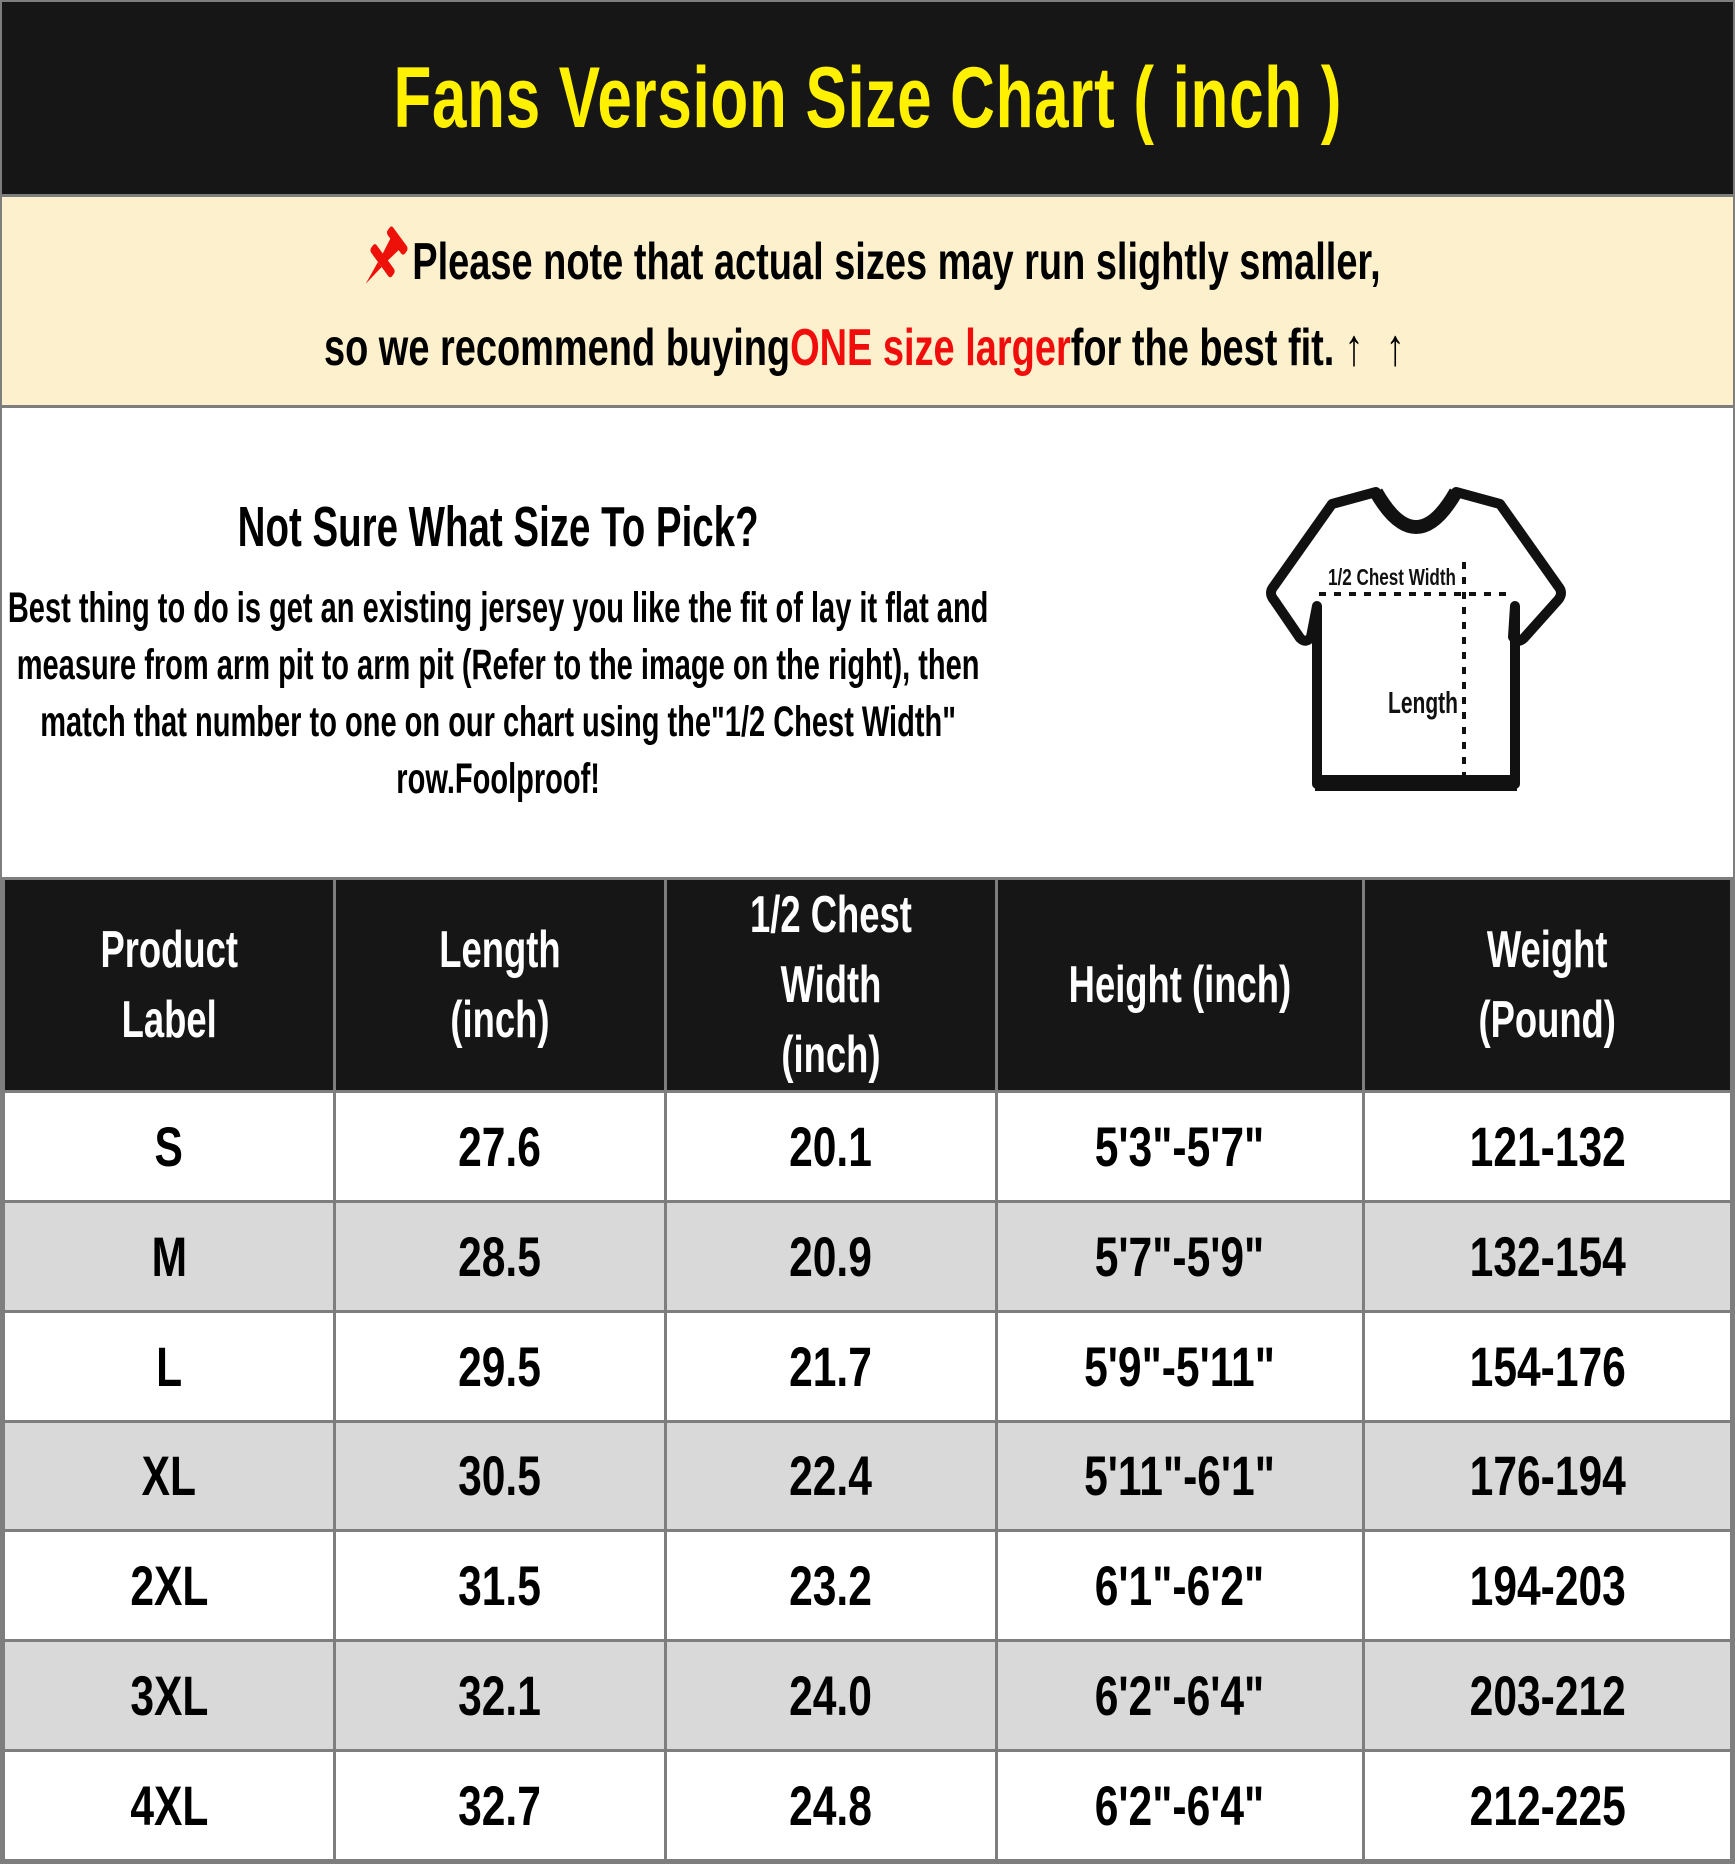  I want to click on table-cell-value: 176-194, so click(1547, 1476).